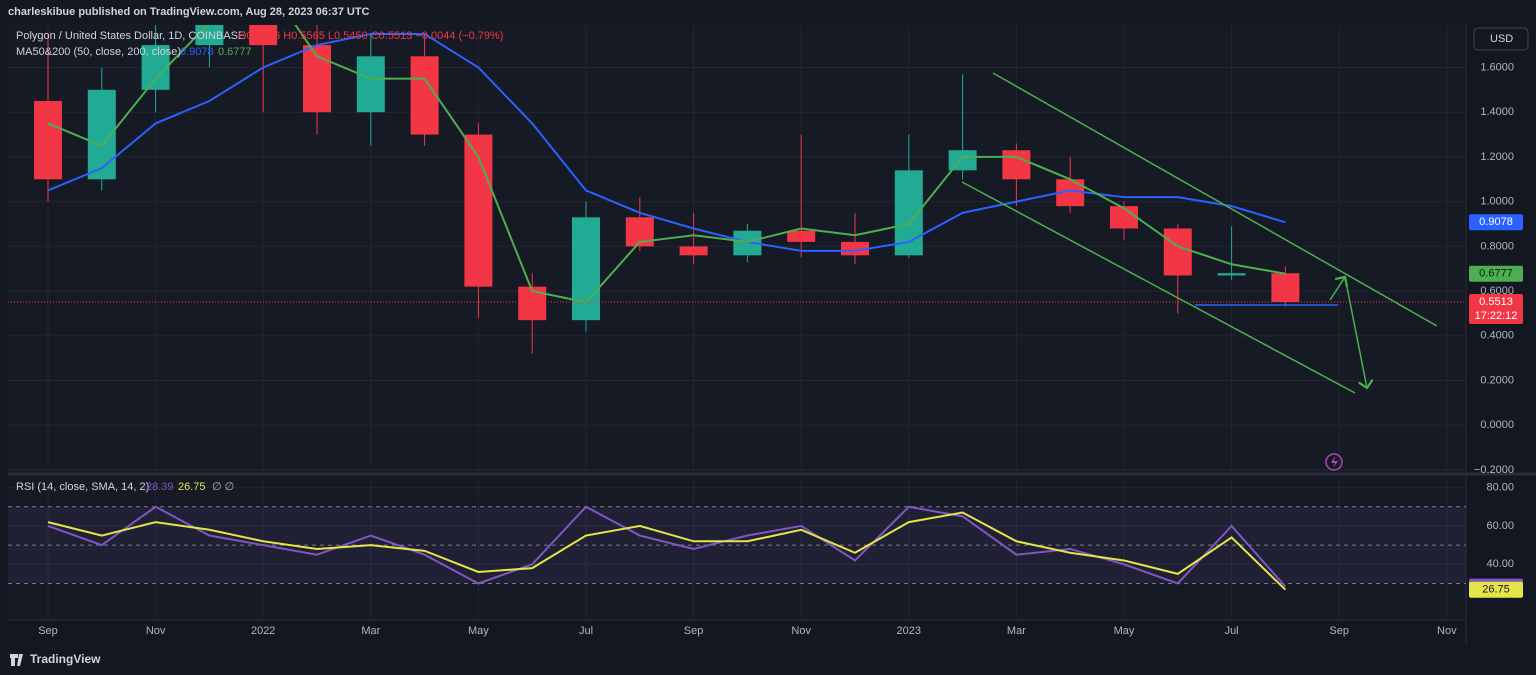 The width and height of the screenshot is (1536, 675). I want to click on rsi-pane, so click(737, 548).